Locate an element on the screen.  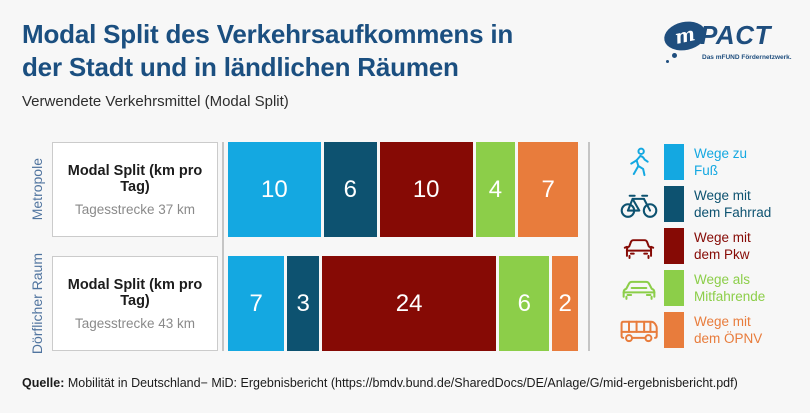
bar-segment-fahrrad: 6 is located at coordinates (350, 189).